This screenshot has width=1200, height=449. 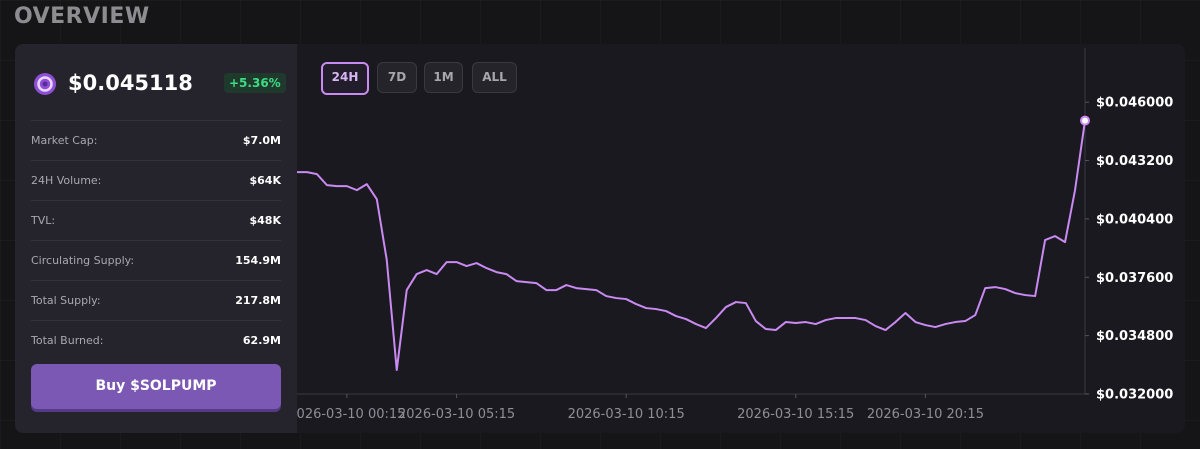 What do you see at coordinates (443, 77) in the screenshot?
I see `timeframe-button: 1M` at bounding box center [443, 77].